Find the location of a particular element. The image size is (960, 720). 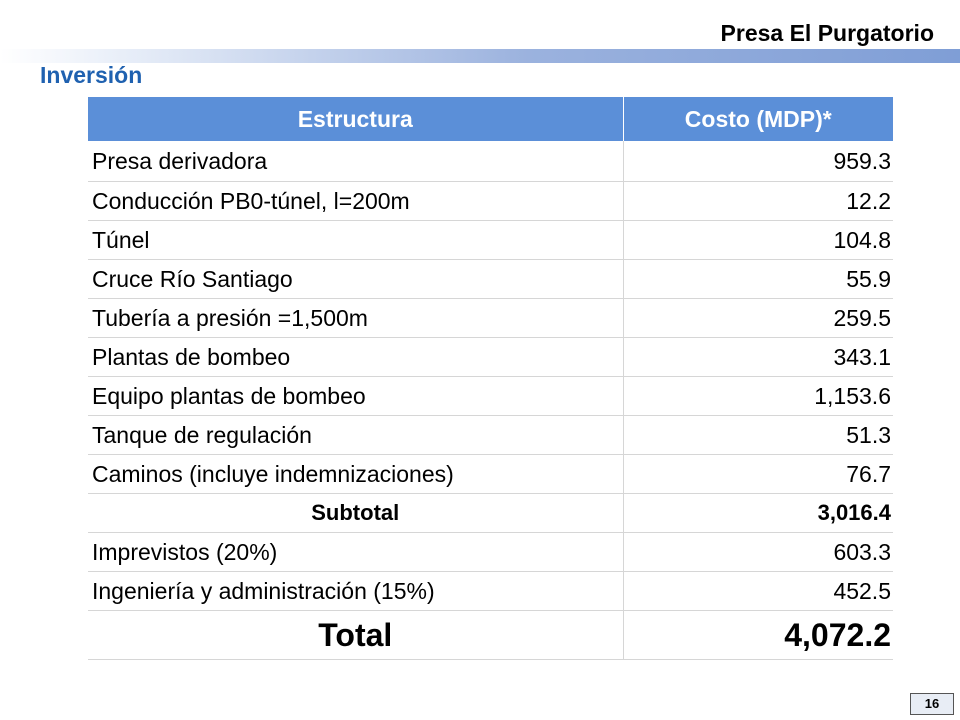

table-row: Equipo plantas de bombeo 1,153.6 is located at coordinates (490, 396).